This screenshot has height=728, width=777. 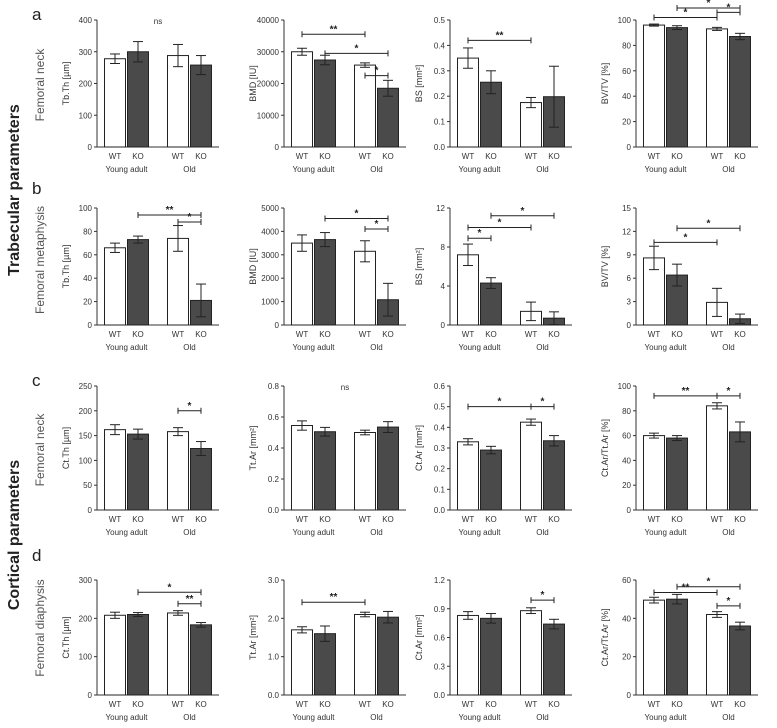 I want to click on y-axis-label: Tb.Th [µm], so click(x=66, y=267).